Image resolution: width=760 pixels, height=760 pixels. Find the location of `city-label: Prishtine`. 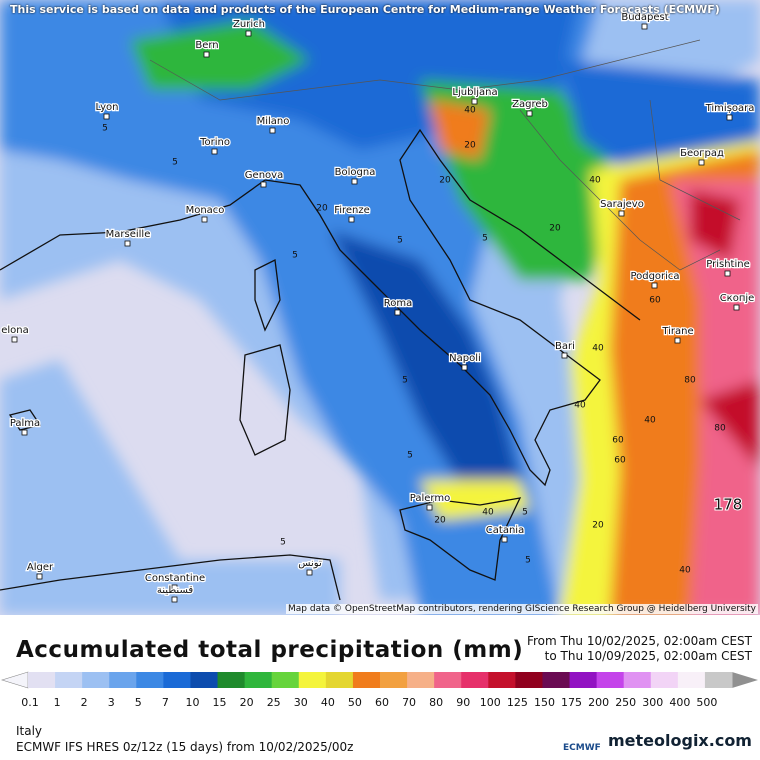

city-label: Prishtine is located at coordinates (727, 264).